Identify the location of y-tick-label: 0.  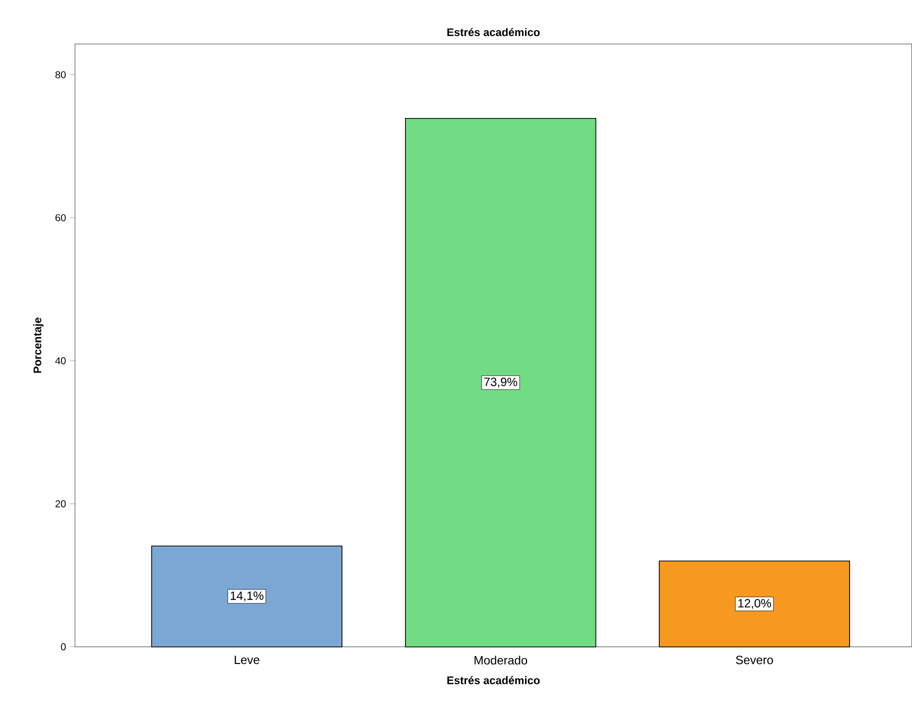
(63, 646).